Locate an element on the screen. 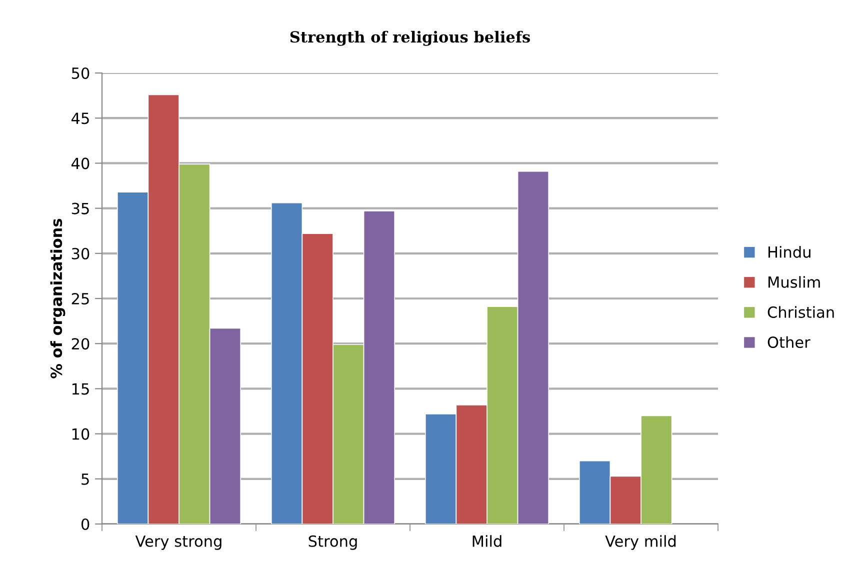  y-tick-label: 10 is located at coordinates (81, 434).